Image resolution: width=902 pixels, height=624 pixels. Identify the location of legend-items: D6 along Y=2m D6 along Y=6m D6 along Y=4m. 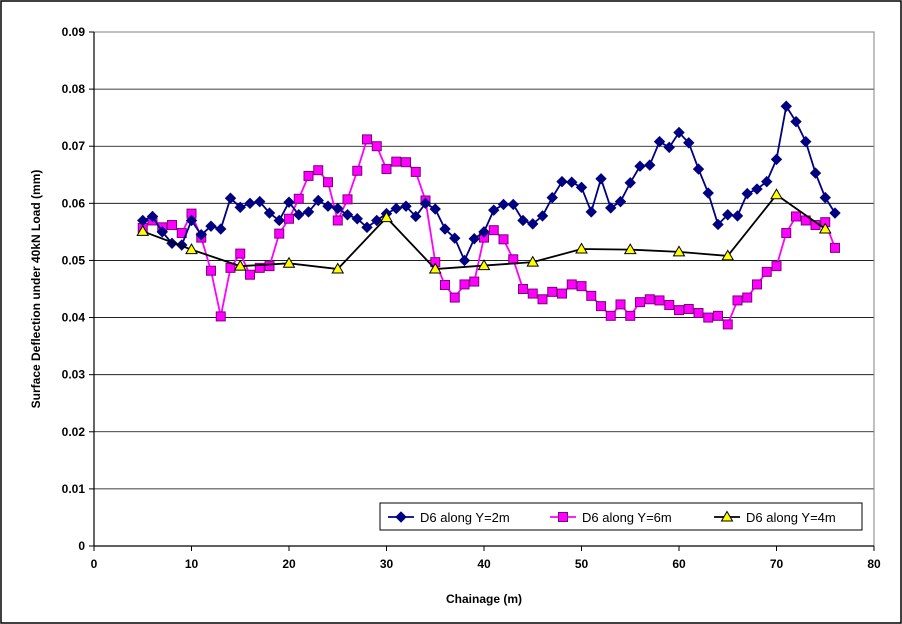
(612, 517).